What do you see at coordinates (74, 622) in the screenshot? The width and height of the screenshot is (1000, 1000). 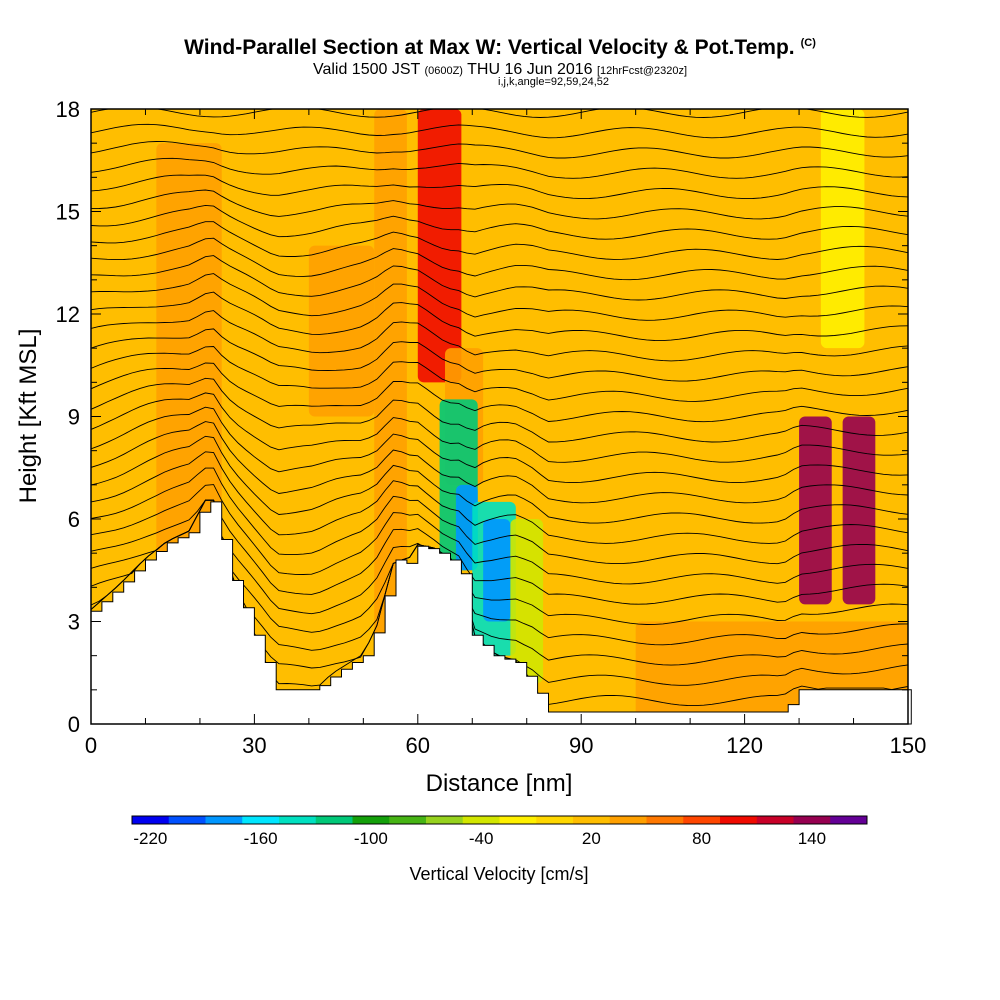 I see `y-tick-label: 3` at bounding box center [74, 622].